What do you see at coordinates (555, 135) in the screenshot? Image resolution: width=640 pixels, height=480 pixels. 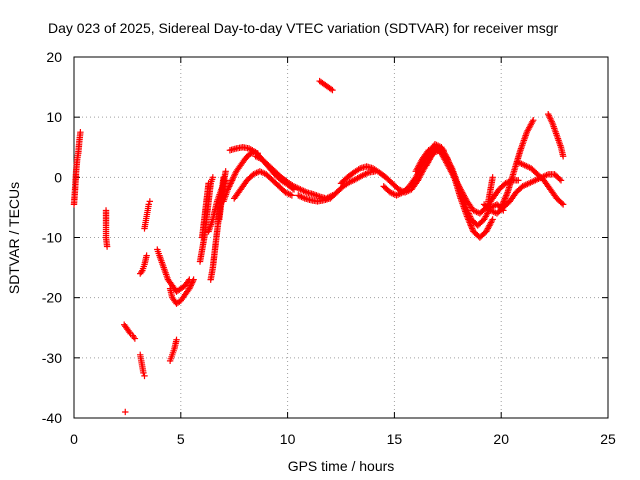 I see `series-s30` at bounding box center [555, 135].